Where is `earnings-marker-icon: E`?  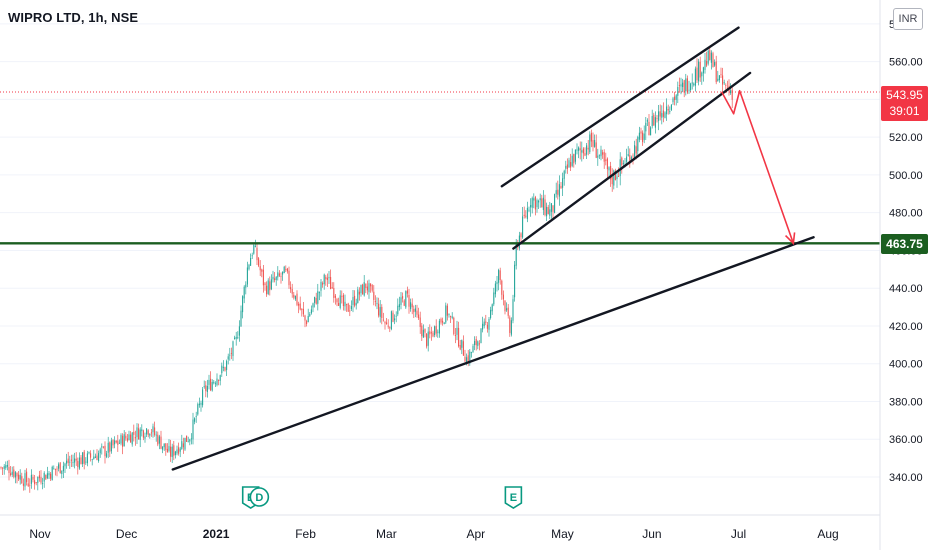 earnings-marker-icon: E is located at coordinates (513, 497).